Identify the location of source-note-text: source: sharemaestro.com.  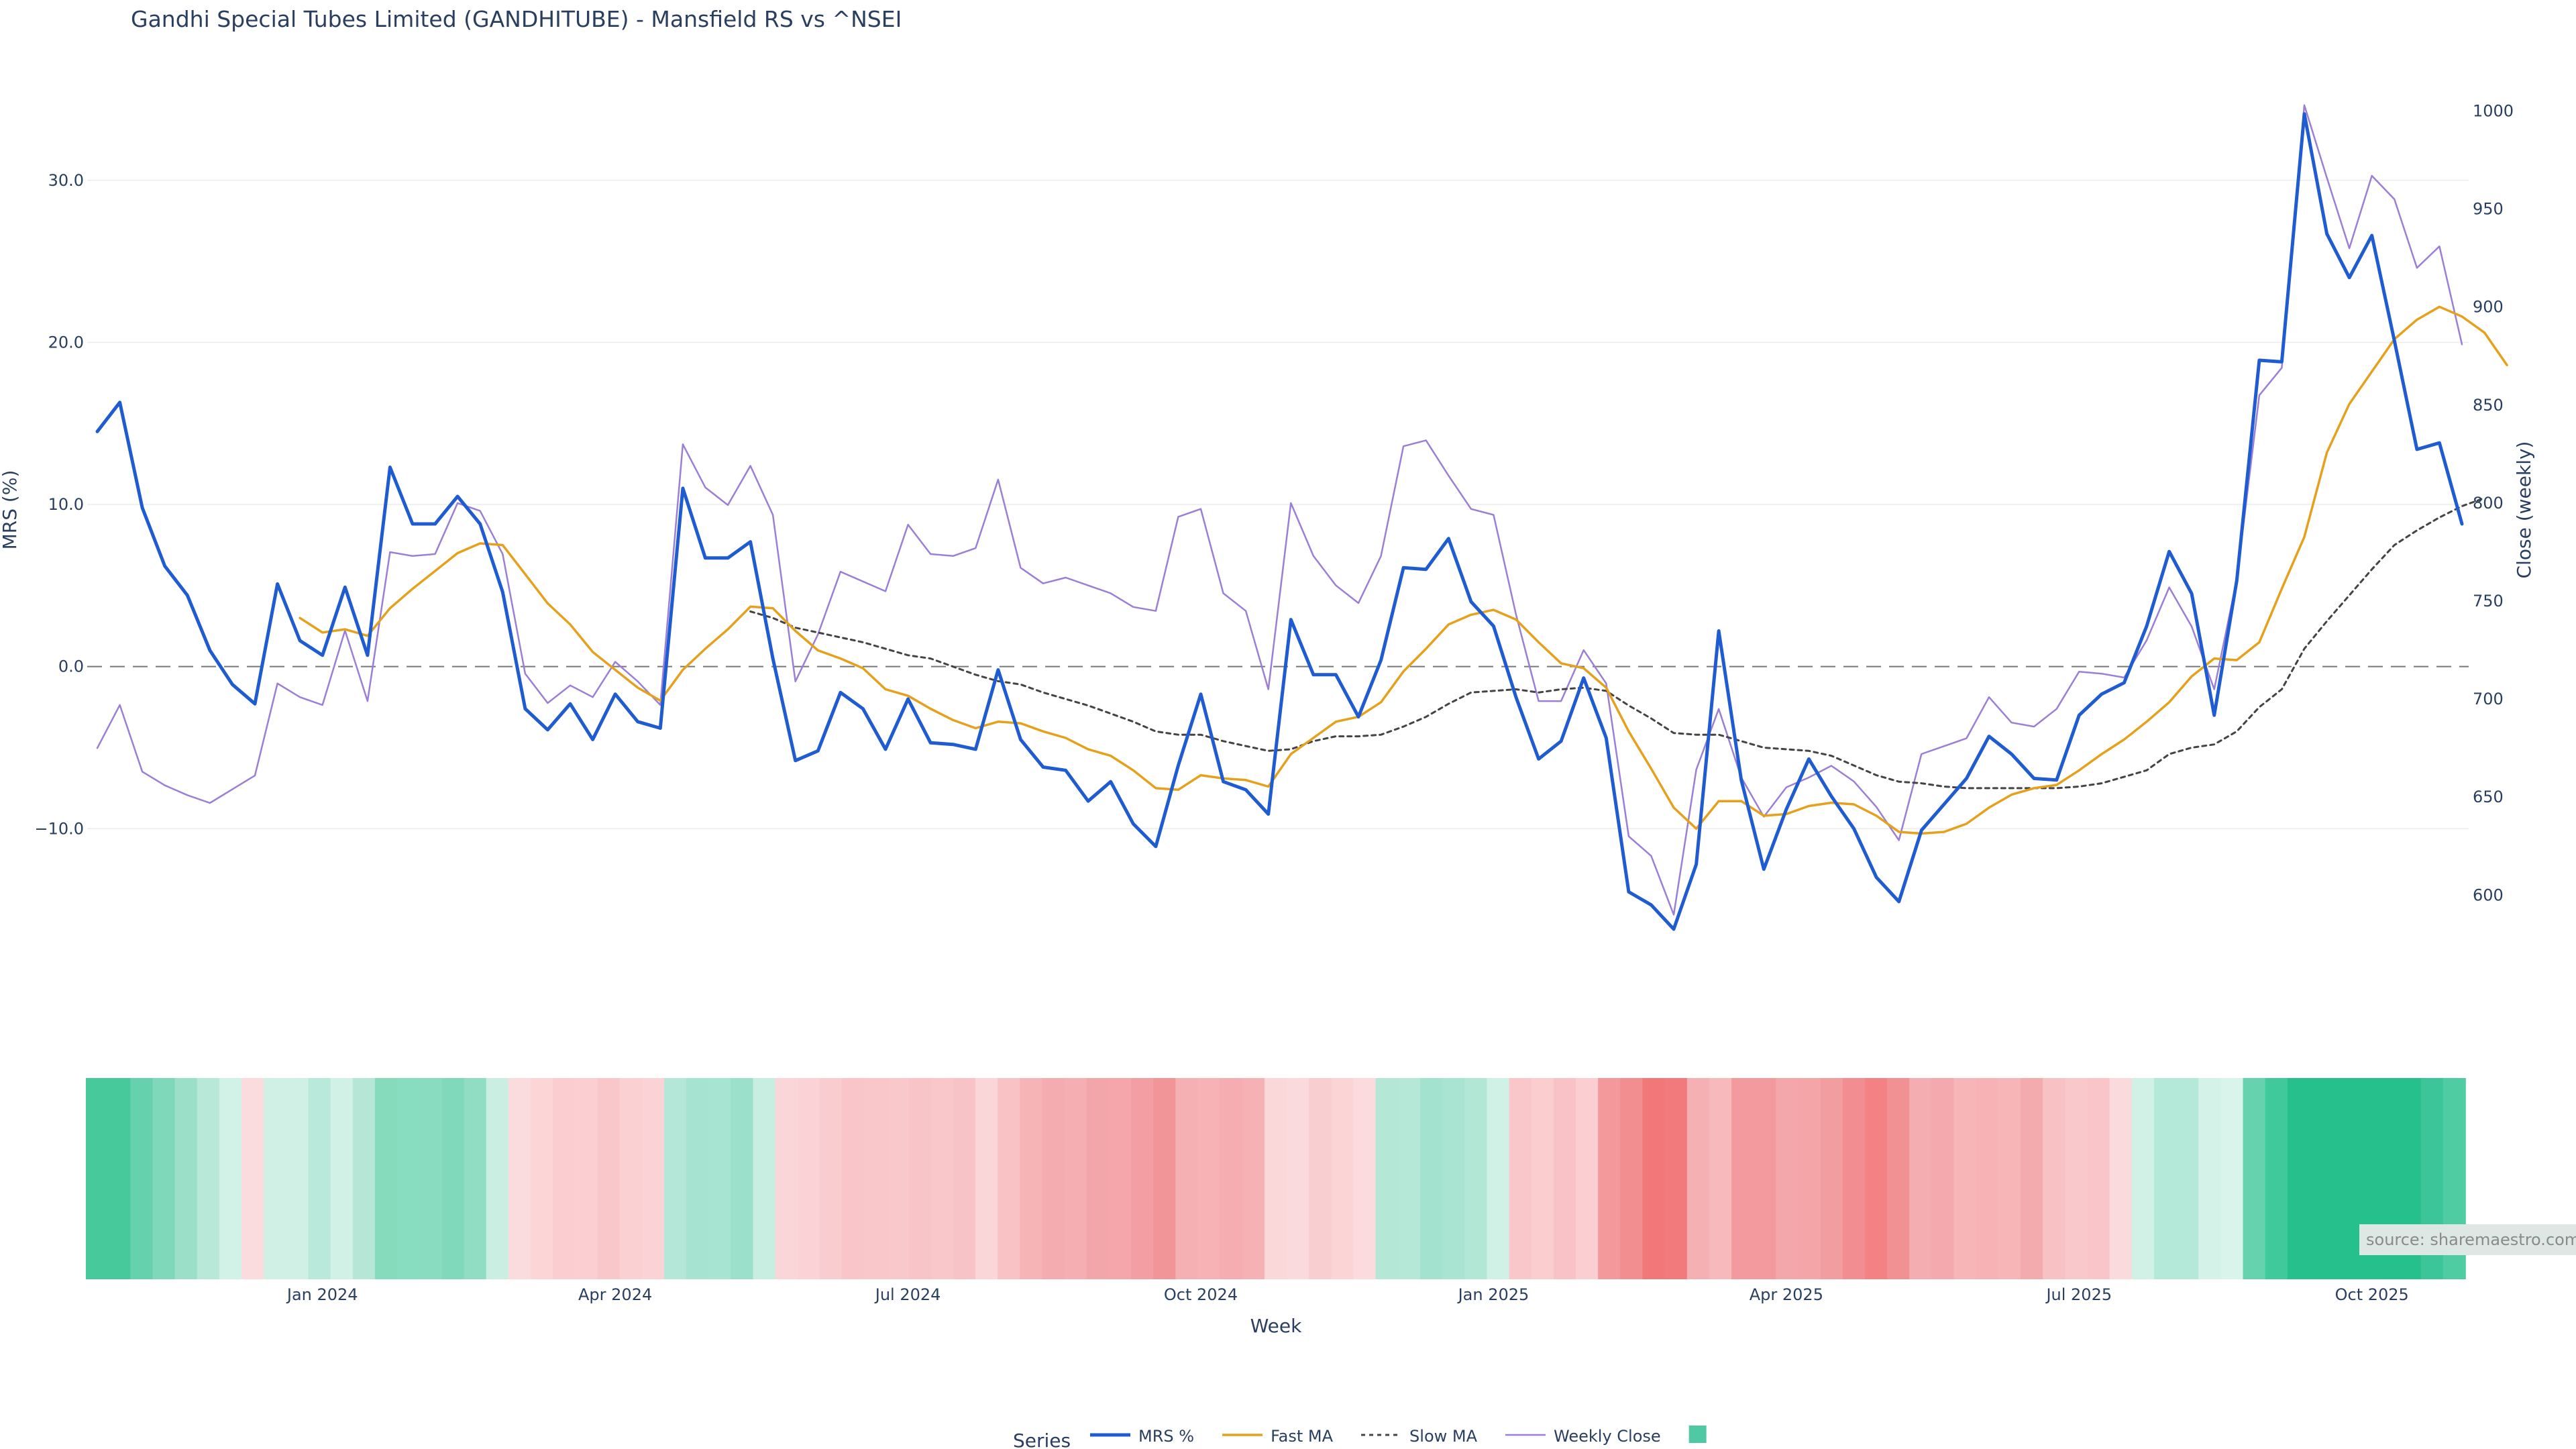
(2471, 1239).